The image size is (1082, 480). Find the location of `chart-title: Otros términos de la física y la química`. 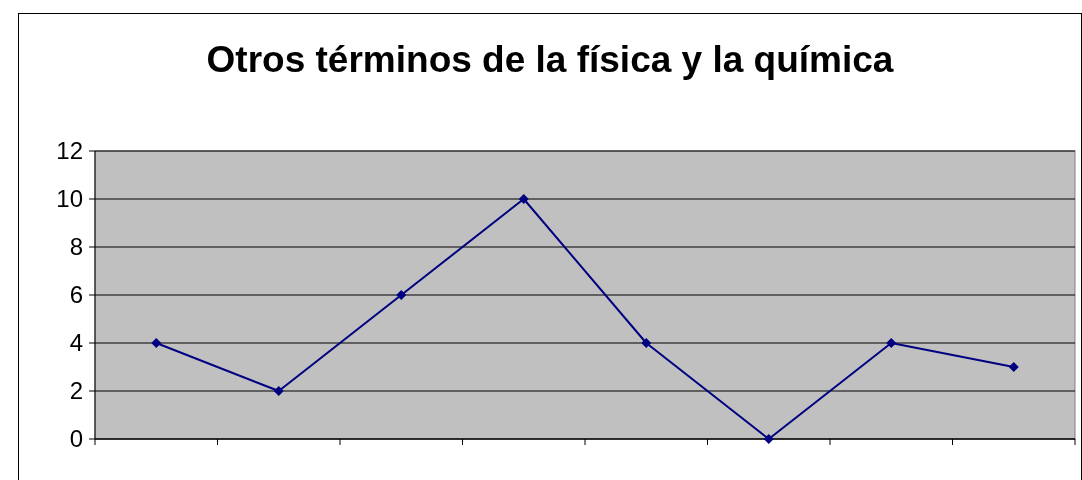

chart-title: Otros términos de la física y la química is located at coordinates (550, 59).